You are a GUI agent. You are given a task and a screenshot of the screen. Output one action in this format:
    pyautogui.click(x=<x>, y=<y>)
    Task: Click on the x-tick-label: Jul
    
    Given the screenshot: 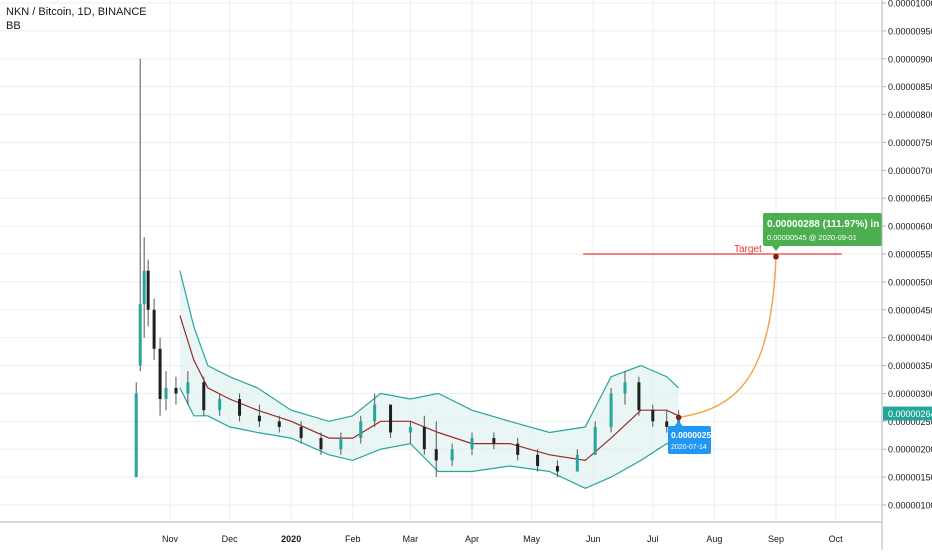 What is the action you would take?
    pyautogui.click(x=653, y=539)
    